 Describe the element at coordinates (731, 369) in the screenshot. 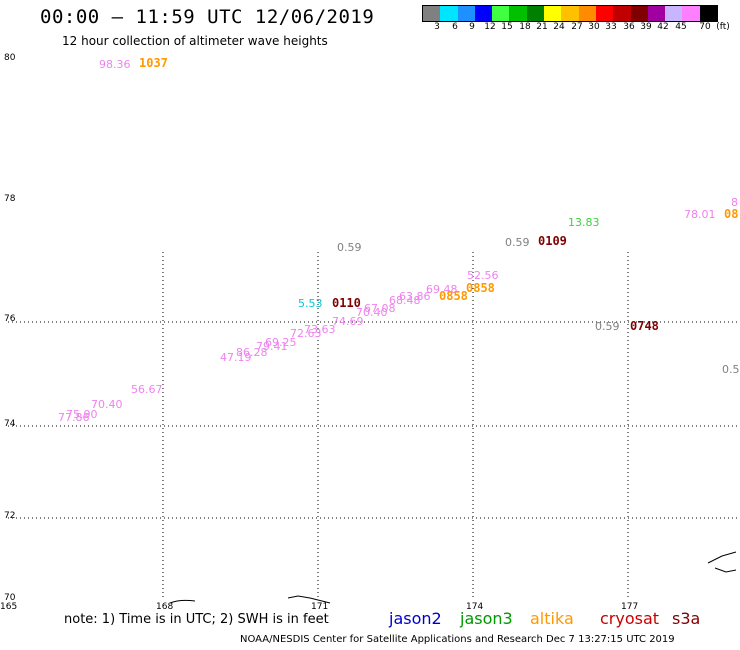

I see `wave-height-label: 0.5` at that location.